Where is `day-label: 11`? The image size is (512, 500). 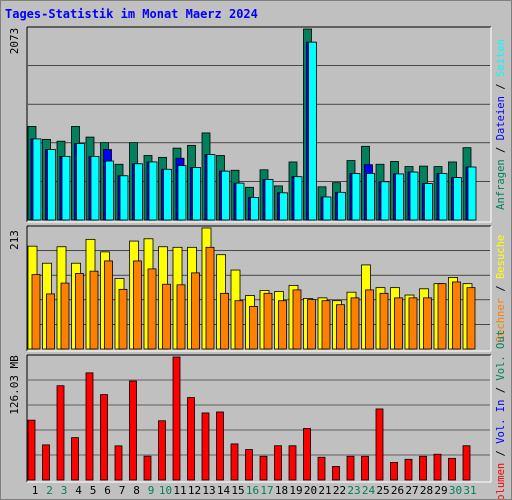 day-label: 11 is located at coordinates (179, 490).